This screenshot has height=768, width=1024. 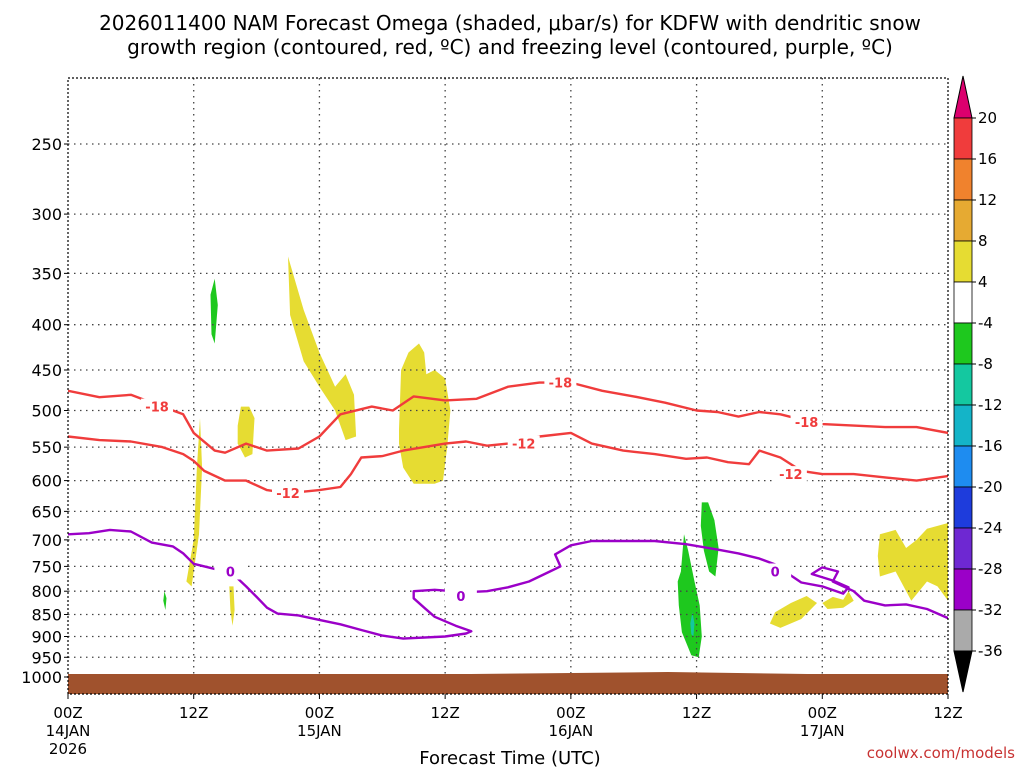 I want to click on y-tick-label-700: 700, so click(x=46, y=540).